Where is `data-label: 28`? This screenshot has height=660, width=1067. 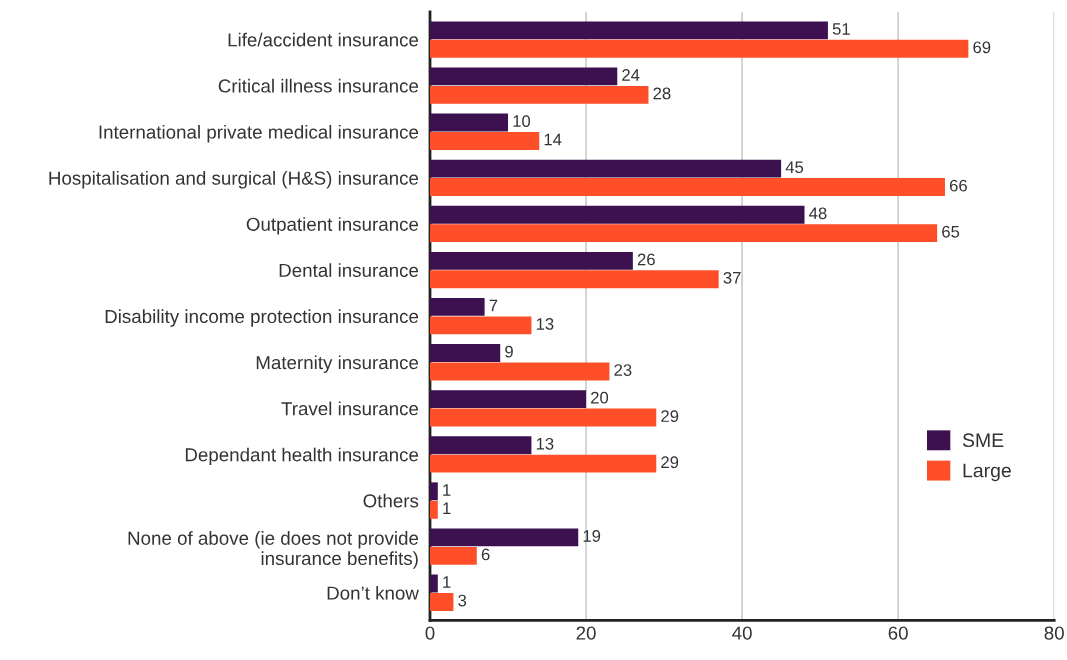 data-label: 28 is located at coordinates (662, 93).